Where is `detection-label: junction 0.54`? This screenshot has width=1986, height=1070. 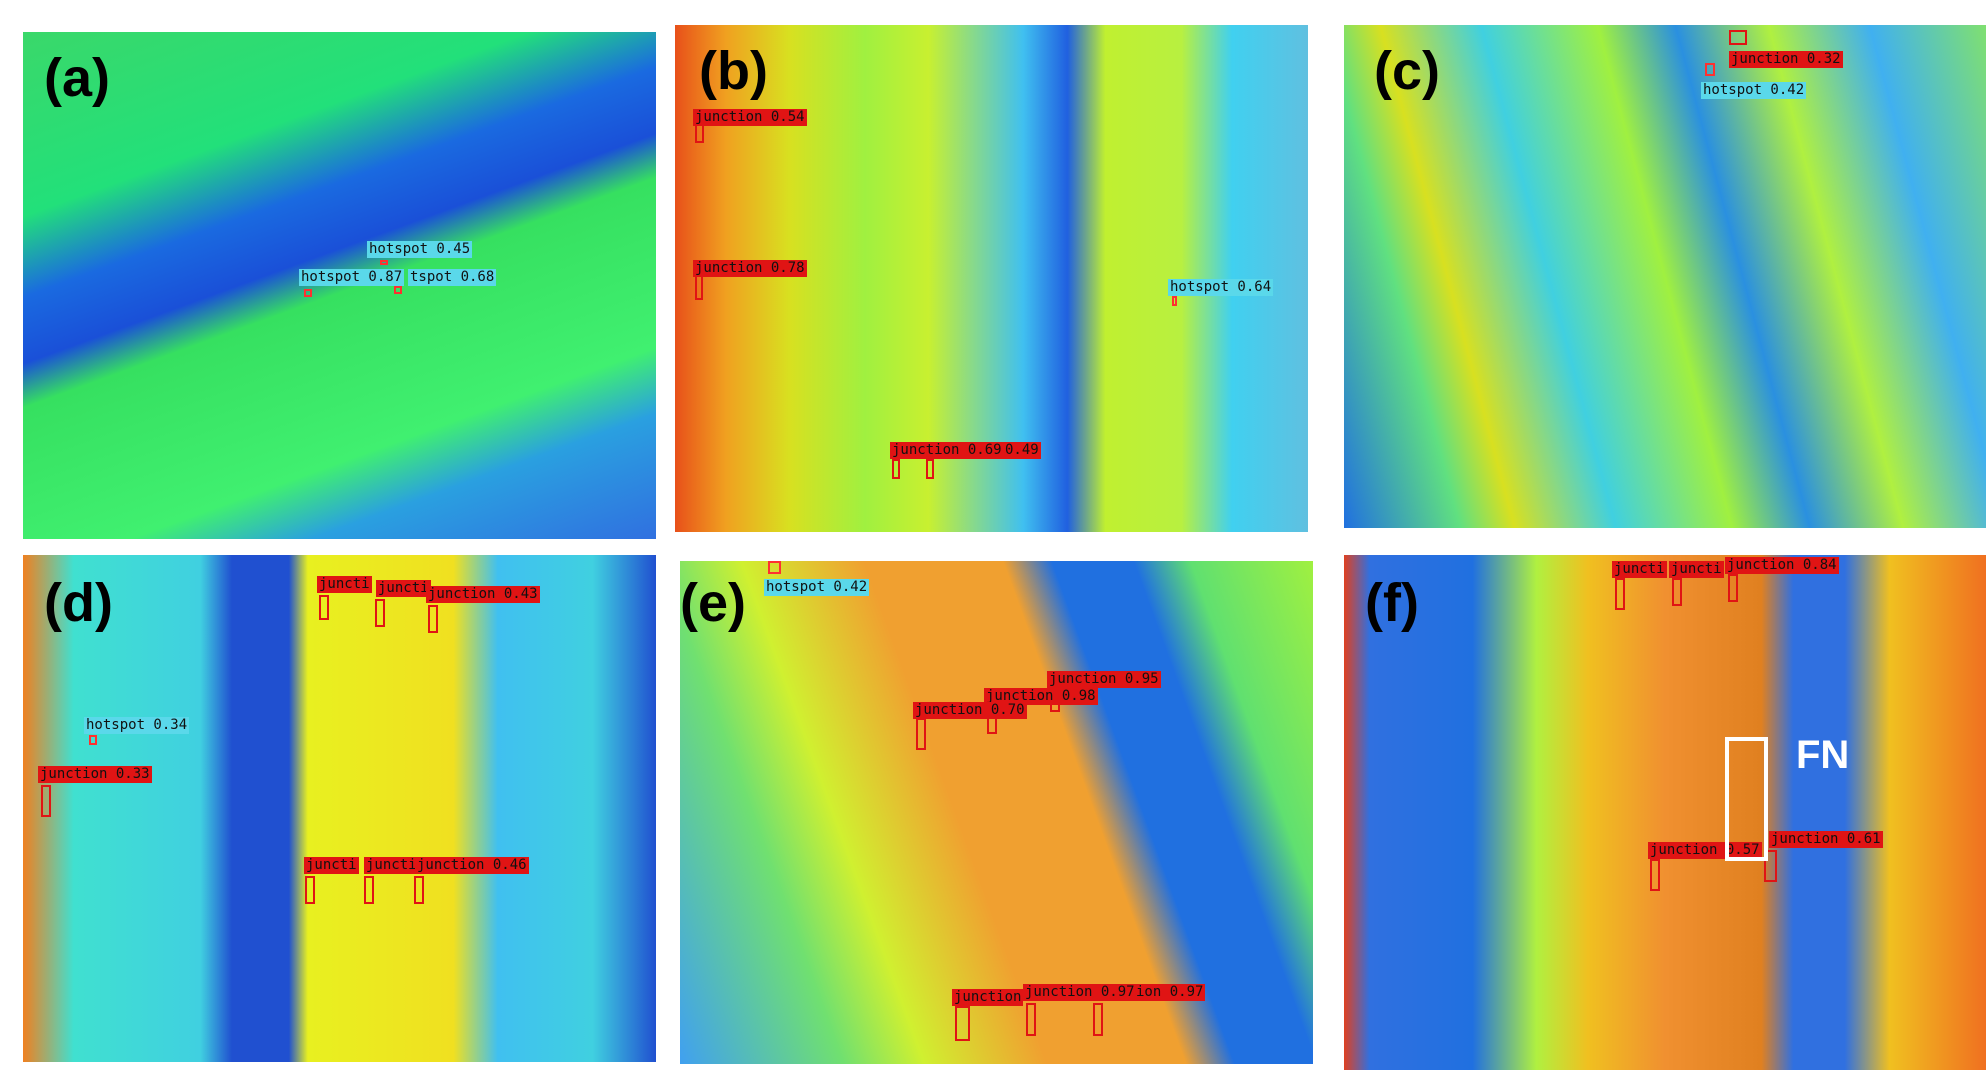
detection-label: junction 0.54 is located at coordinates (750, 117).